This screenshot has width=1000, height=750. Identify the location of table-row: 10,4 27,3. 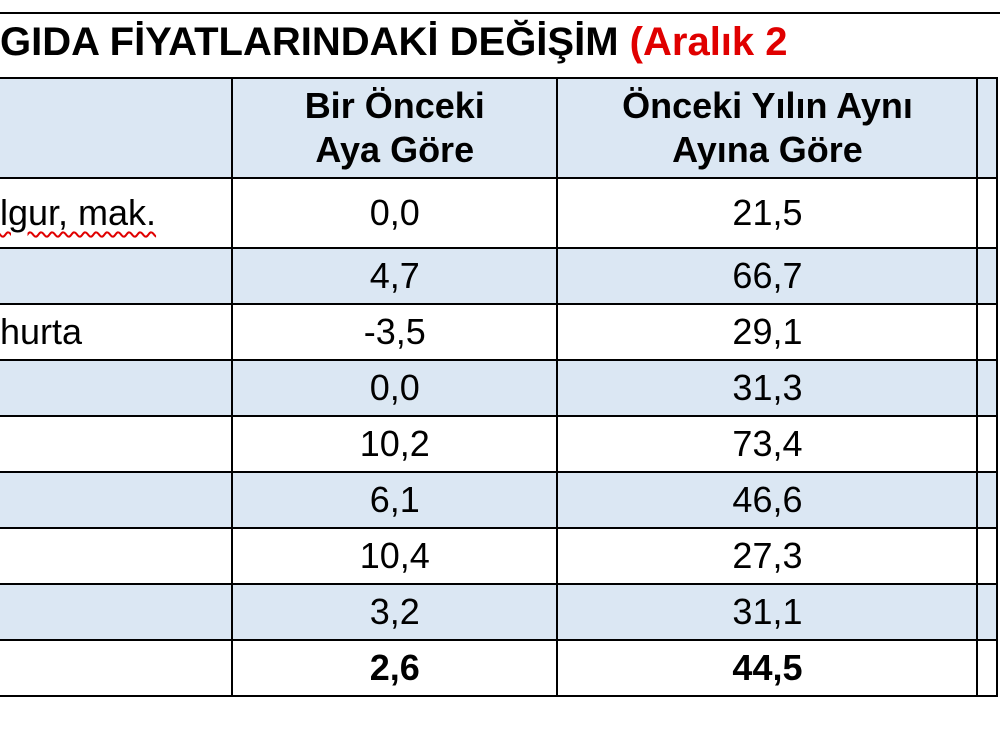
(499, 556).